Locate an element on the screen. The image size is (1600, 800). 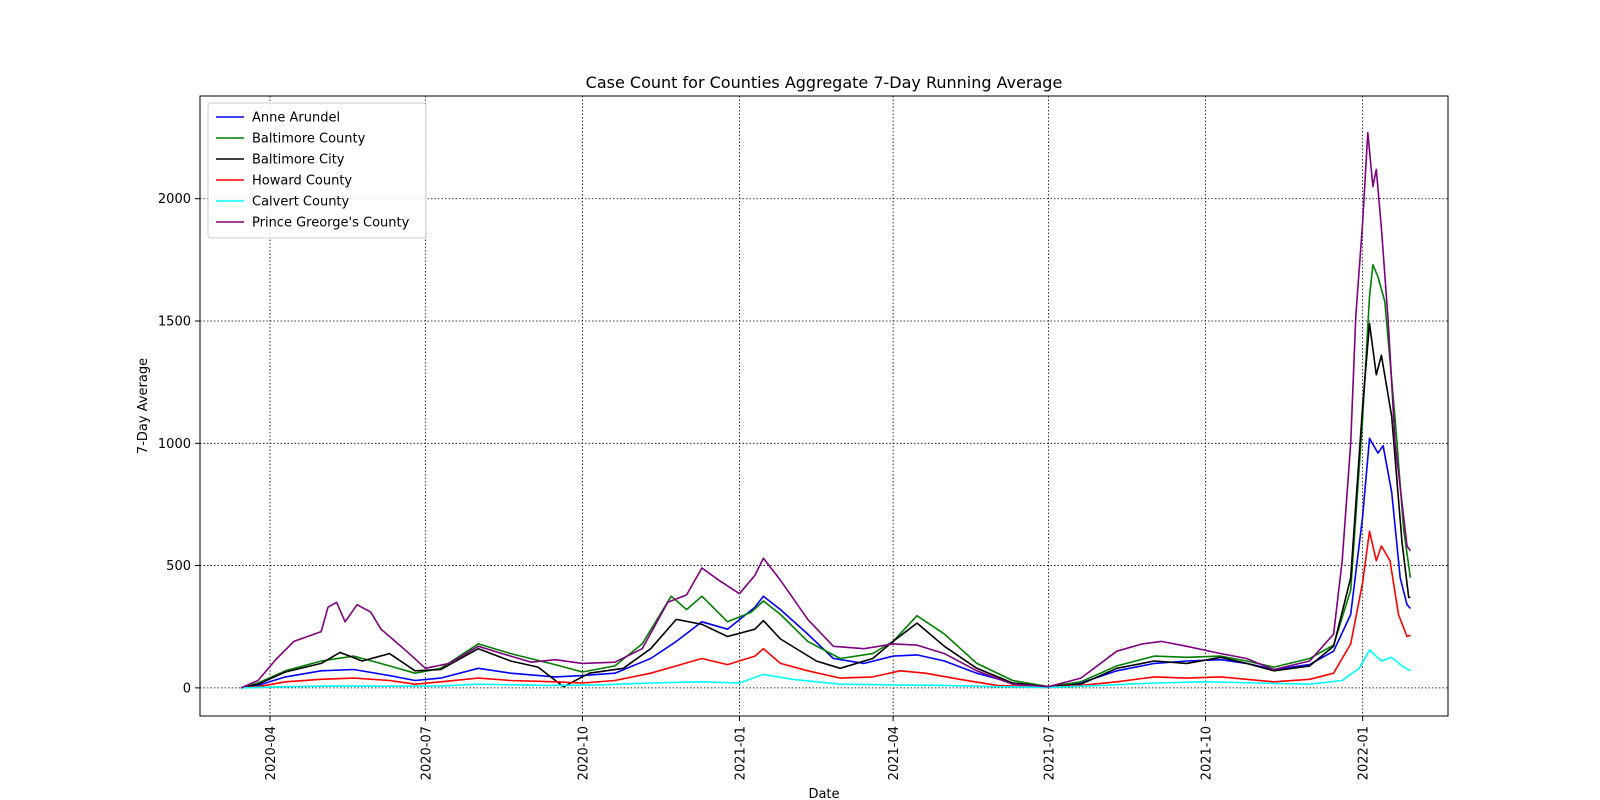
x-tick-label: 2020-07 is located at coordinates (426, 753).